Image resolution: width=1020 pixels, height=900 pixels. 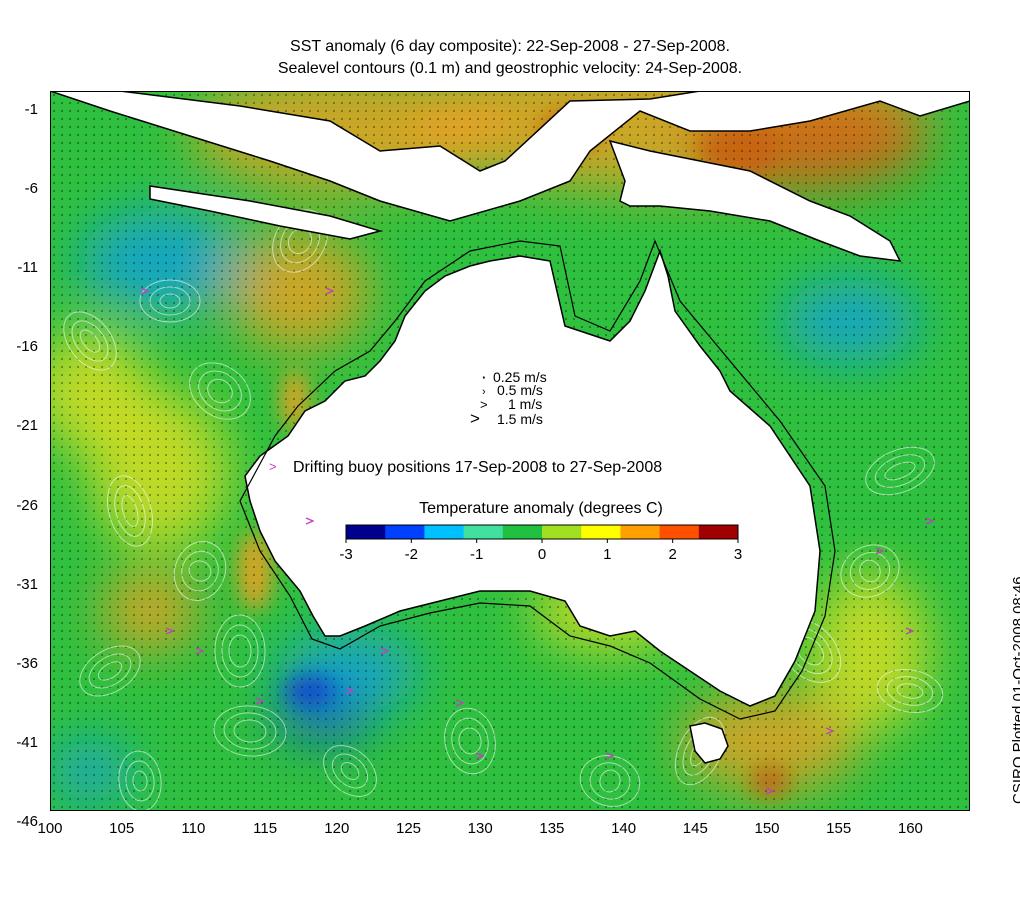 What do you see at coordinates (31, 189) in the screenshot?
I see `y-tick-label: -6` at bounding box center [31, 189].